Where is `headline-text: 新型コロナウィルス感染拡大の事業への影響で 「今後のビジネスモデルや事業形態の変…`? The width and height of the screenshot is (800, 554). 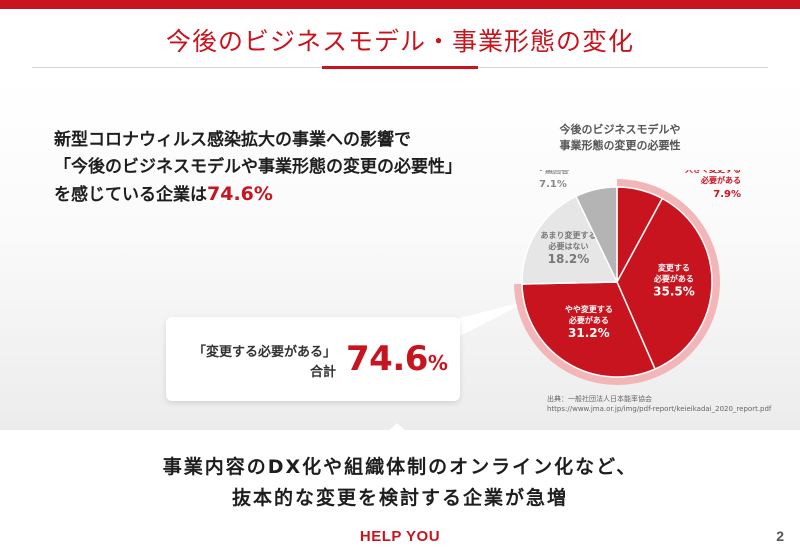 headline-text: 新型コロナウィルス感染拡大の事業への影響で 「今後のビジネスモデルや事業形態の変… is located at coordinates (284, 168).